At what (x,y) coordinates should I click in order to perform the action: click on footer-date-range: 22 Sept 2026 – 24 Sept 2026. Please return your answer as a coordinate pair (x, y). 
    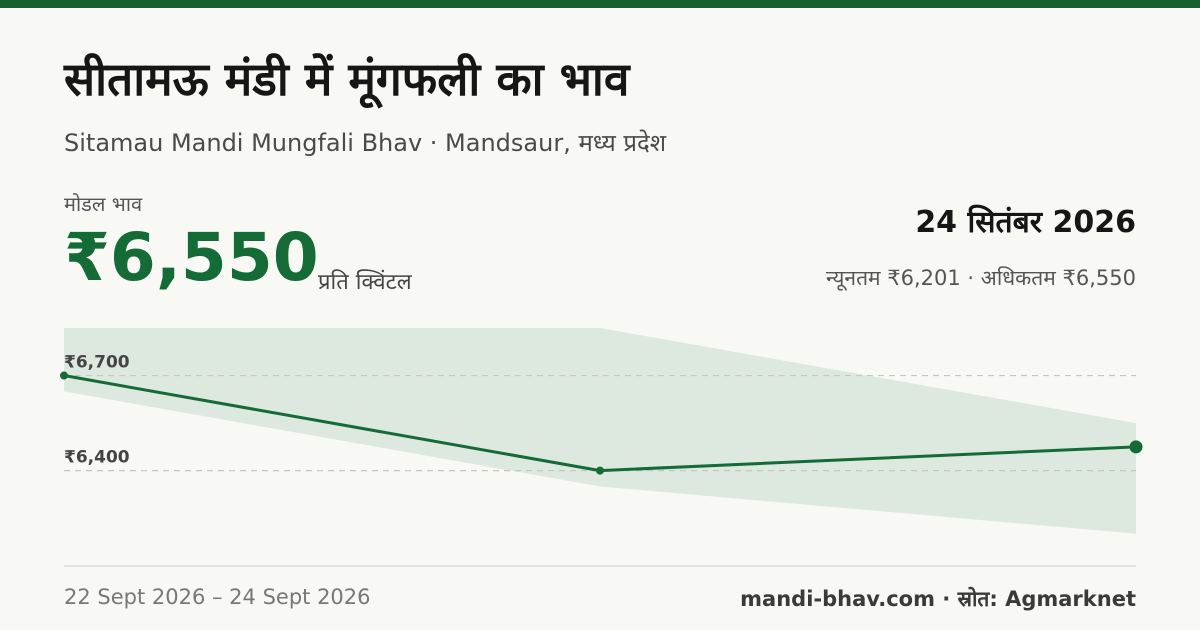
    Looking at the image, I should click on (217, 597).